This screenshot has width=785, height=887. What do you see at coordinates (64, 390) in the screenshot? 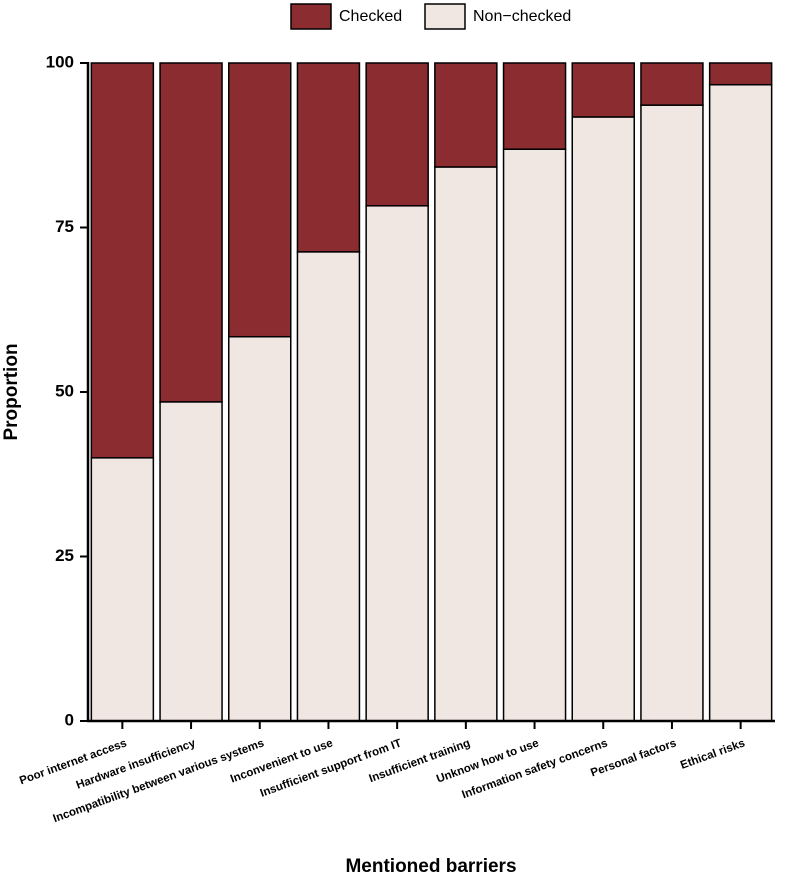
I see `y-tick-label: 50` at bounding box center [64, 390].